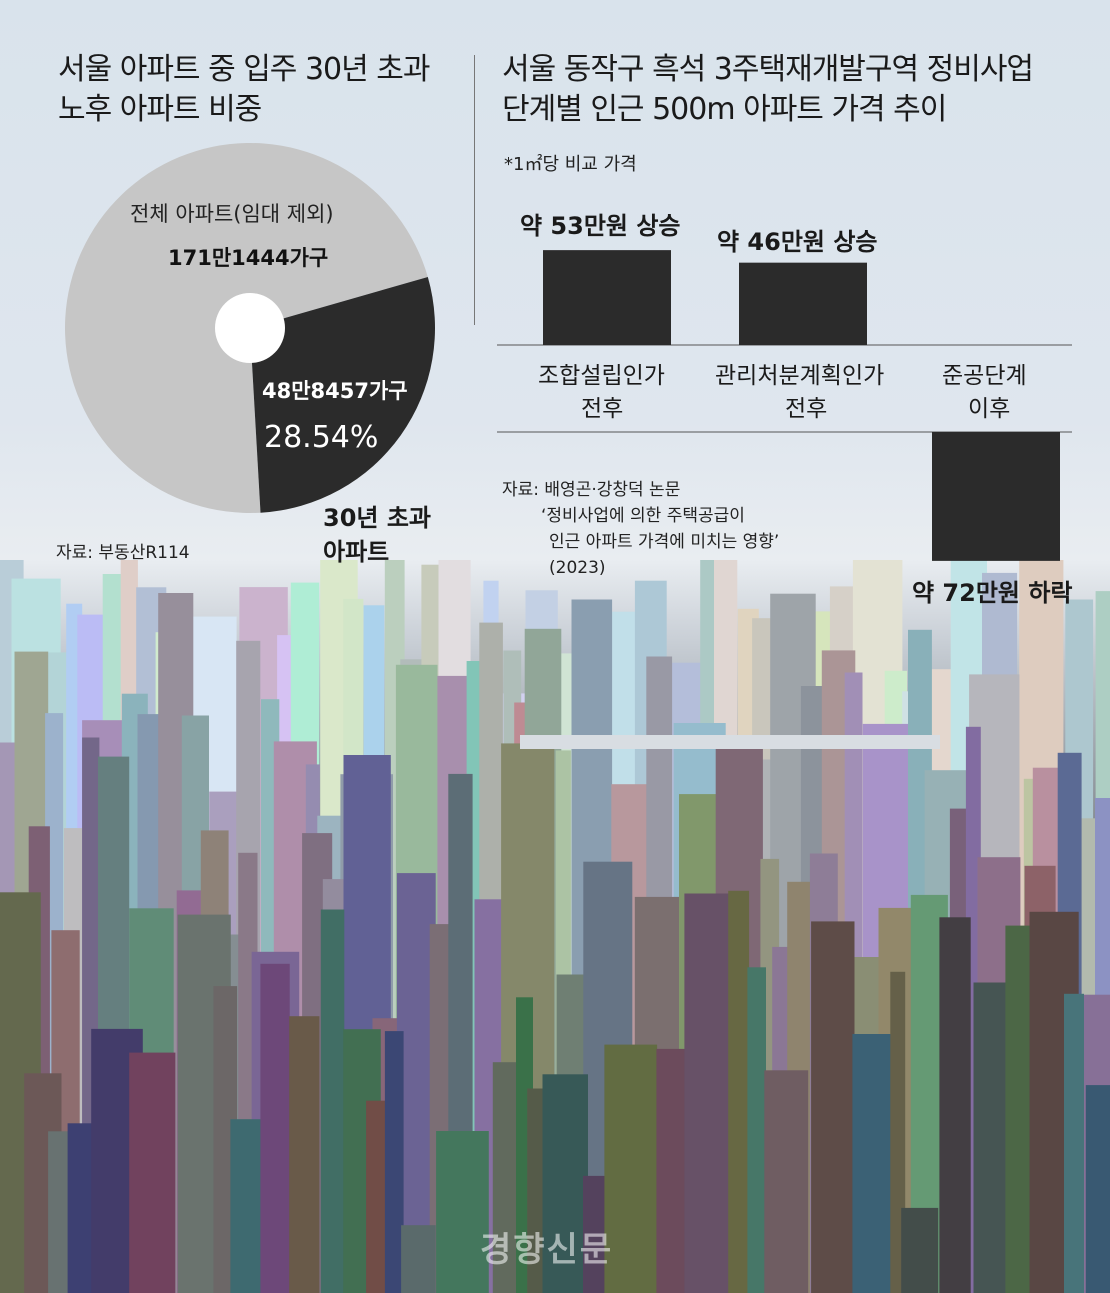 This screenshot has height=1293, width=1110. I want to click on pie-source: 자료: 부동산R114, so click(123, 553).